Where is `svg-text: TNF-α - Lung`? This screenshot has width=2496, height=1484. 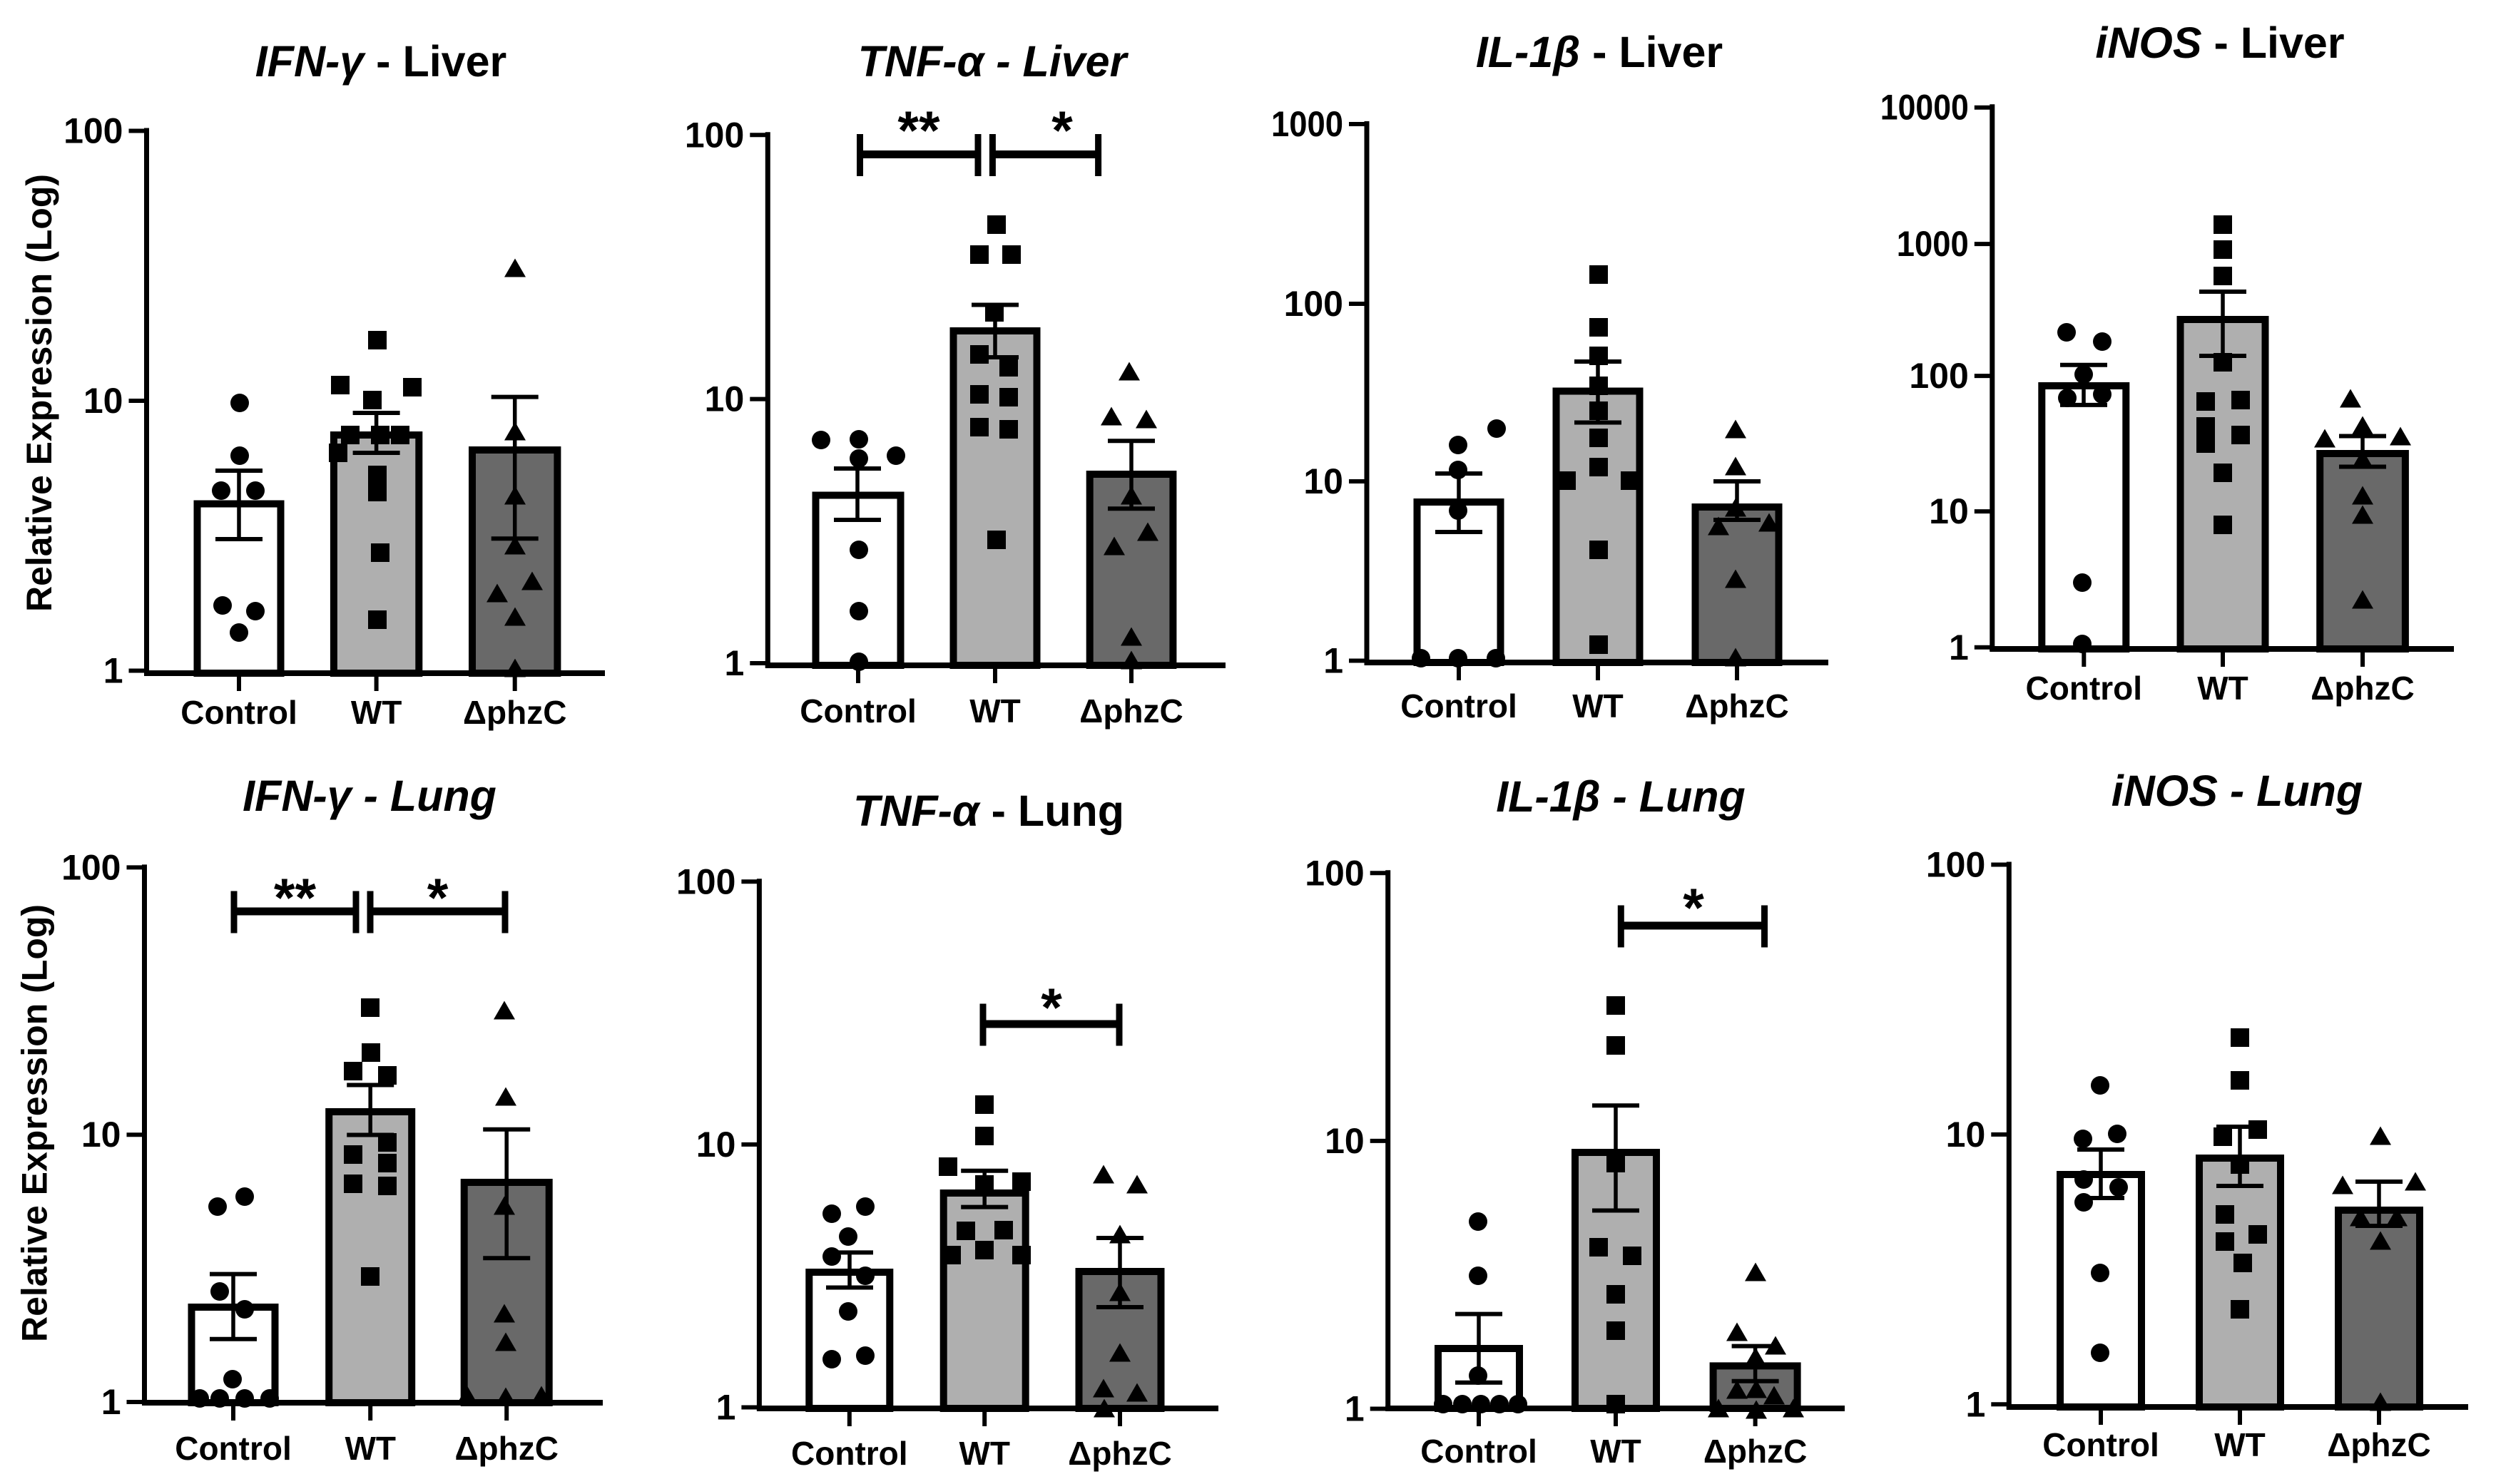
svg-text: TNF-α - Lung is located at coordinates (988, 811).